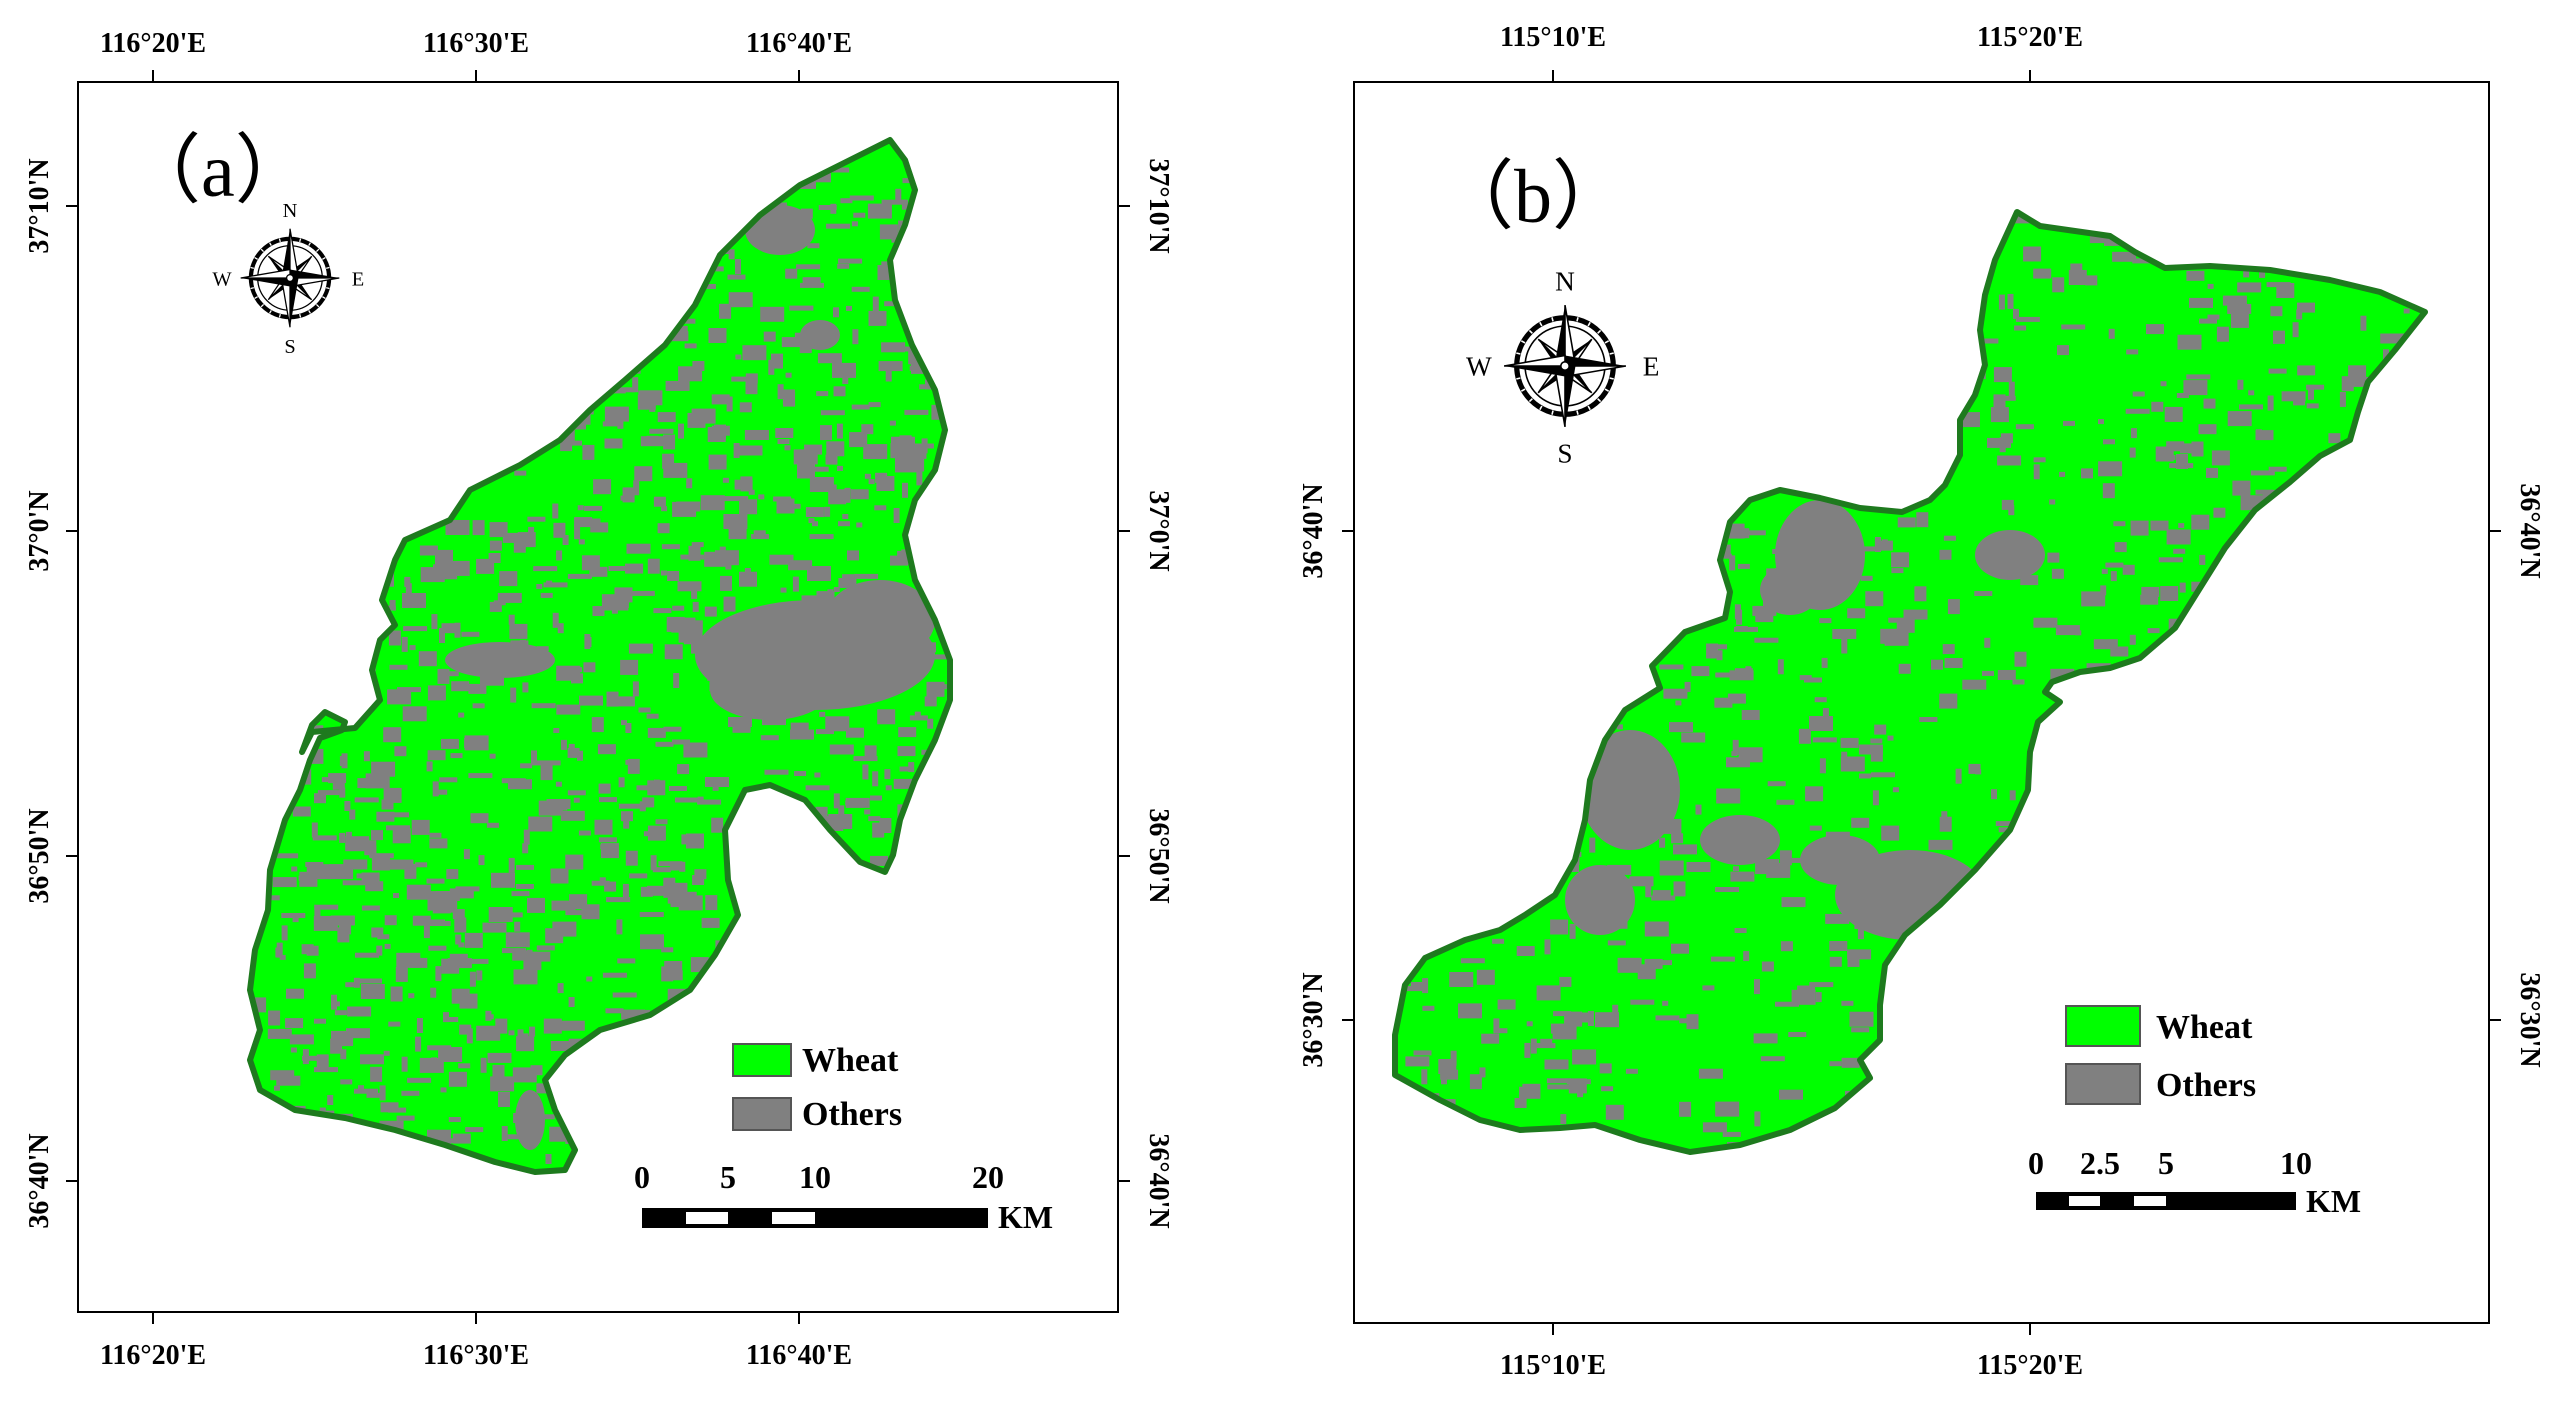  What do you see at coordinates (39, 205) in the screenshot?
I see `panel-a-lat-left-1: 37°10'N` at bounding box center [39, 205].